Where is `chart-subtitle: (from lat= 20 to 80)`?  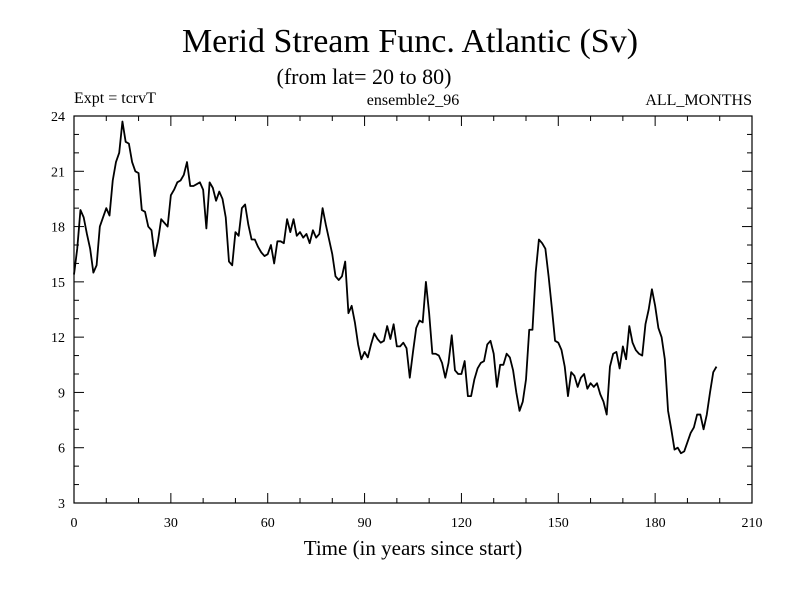
chart-subtitle: (from lat= 20 to 80) is located at coordinates (364, 76).